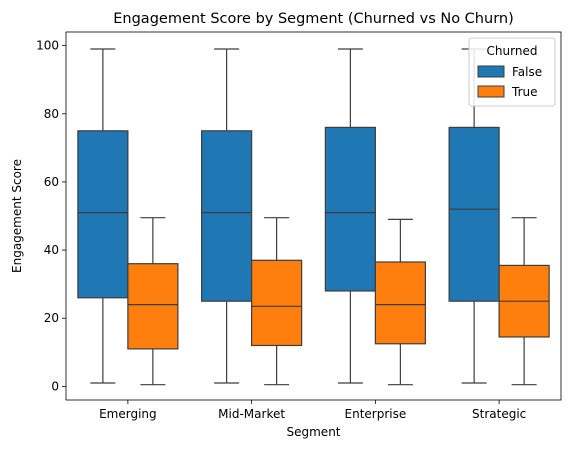 Image resolution: width=571 pixels, height=455 pixels. What do you see at coordinates (17, 216) in the screenshot?
I see `y-axis-label: Engagement Score` at bounding box center [17, 216].